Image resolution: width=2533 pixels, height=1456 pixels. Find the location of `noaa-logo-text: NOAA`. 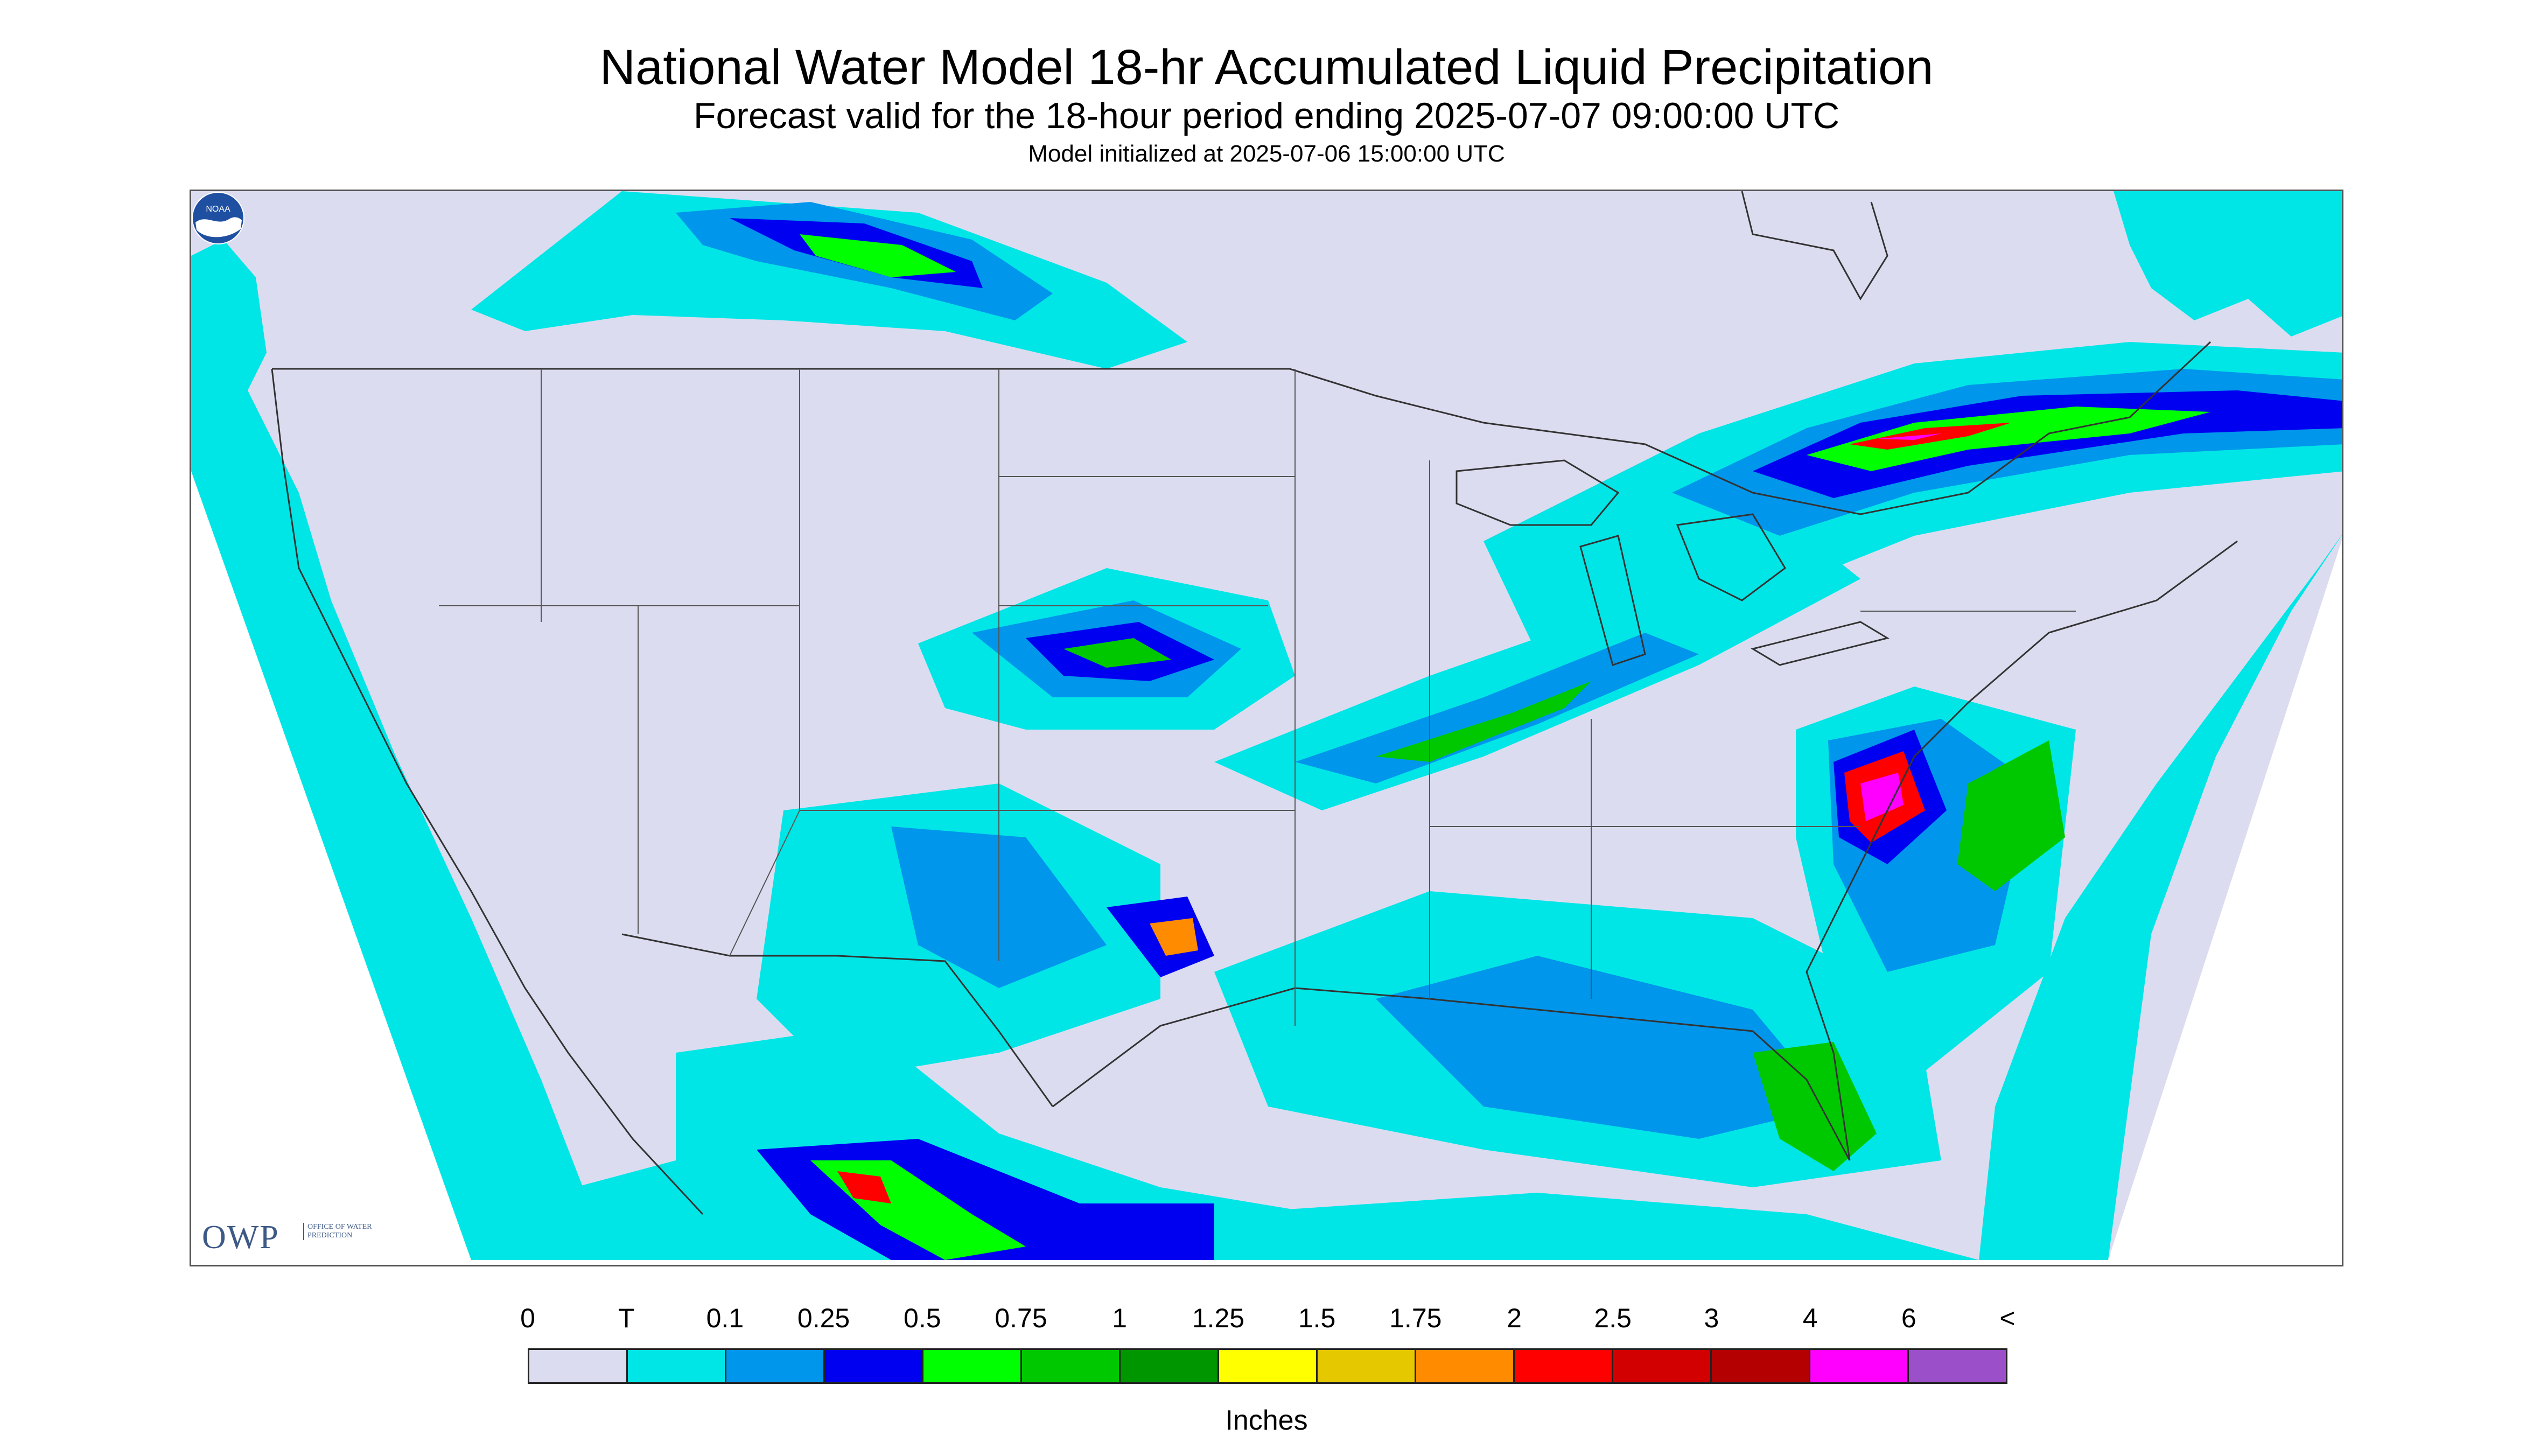

noaa-logo-text: NOAA is located at coordinates (218, 209).